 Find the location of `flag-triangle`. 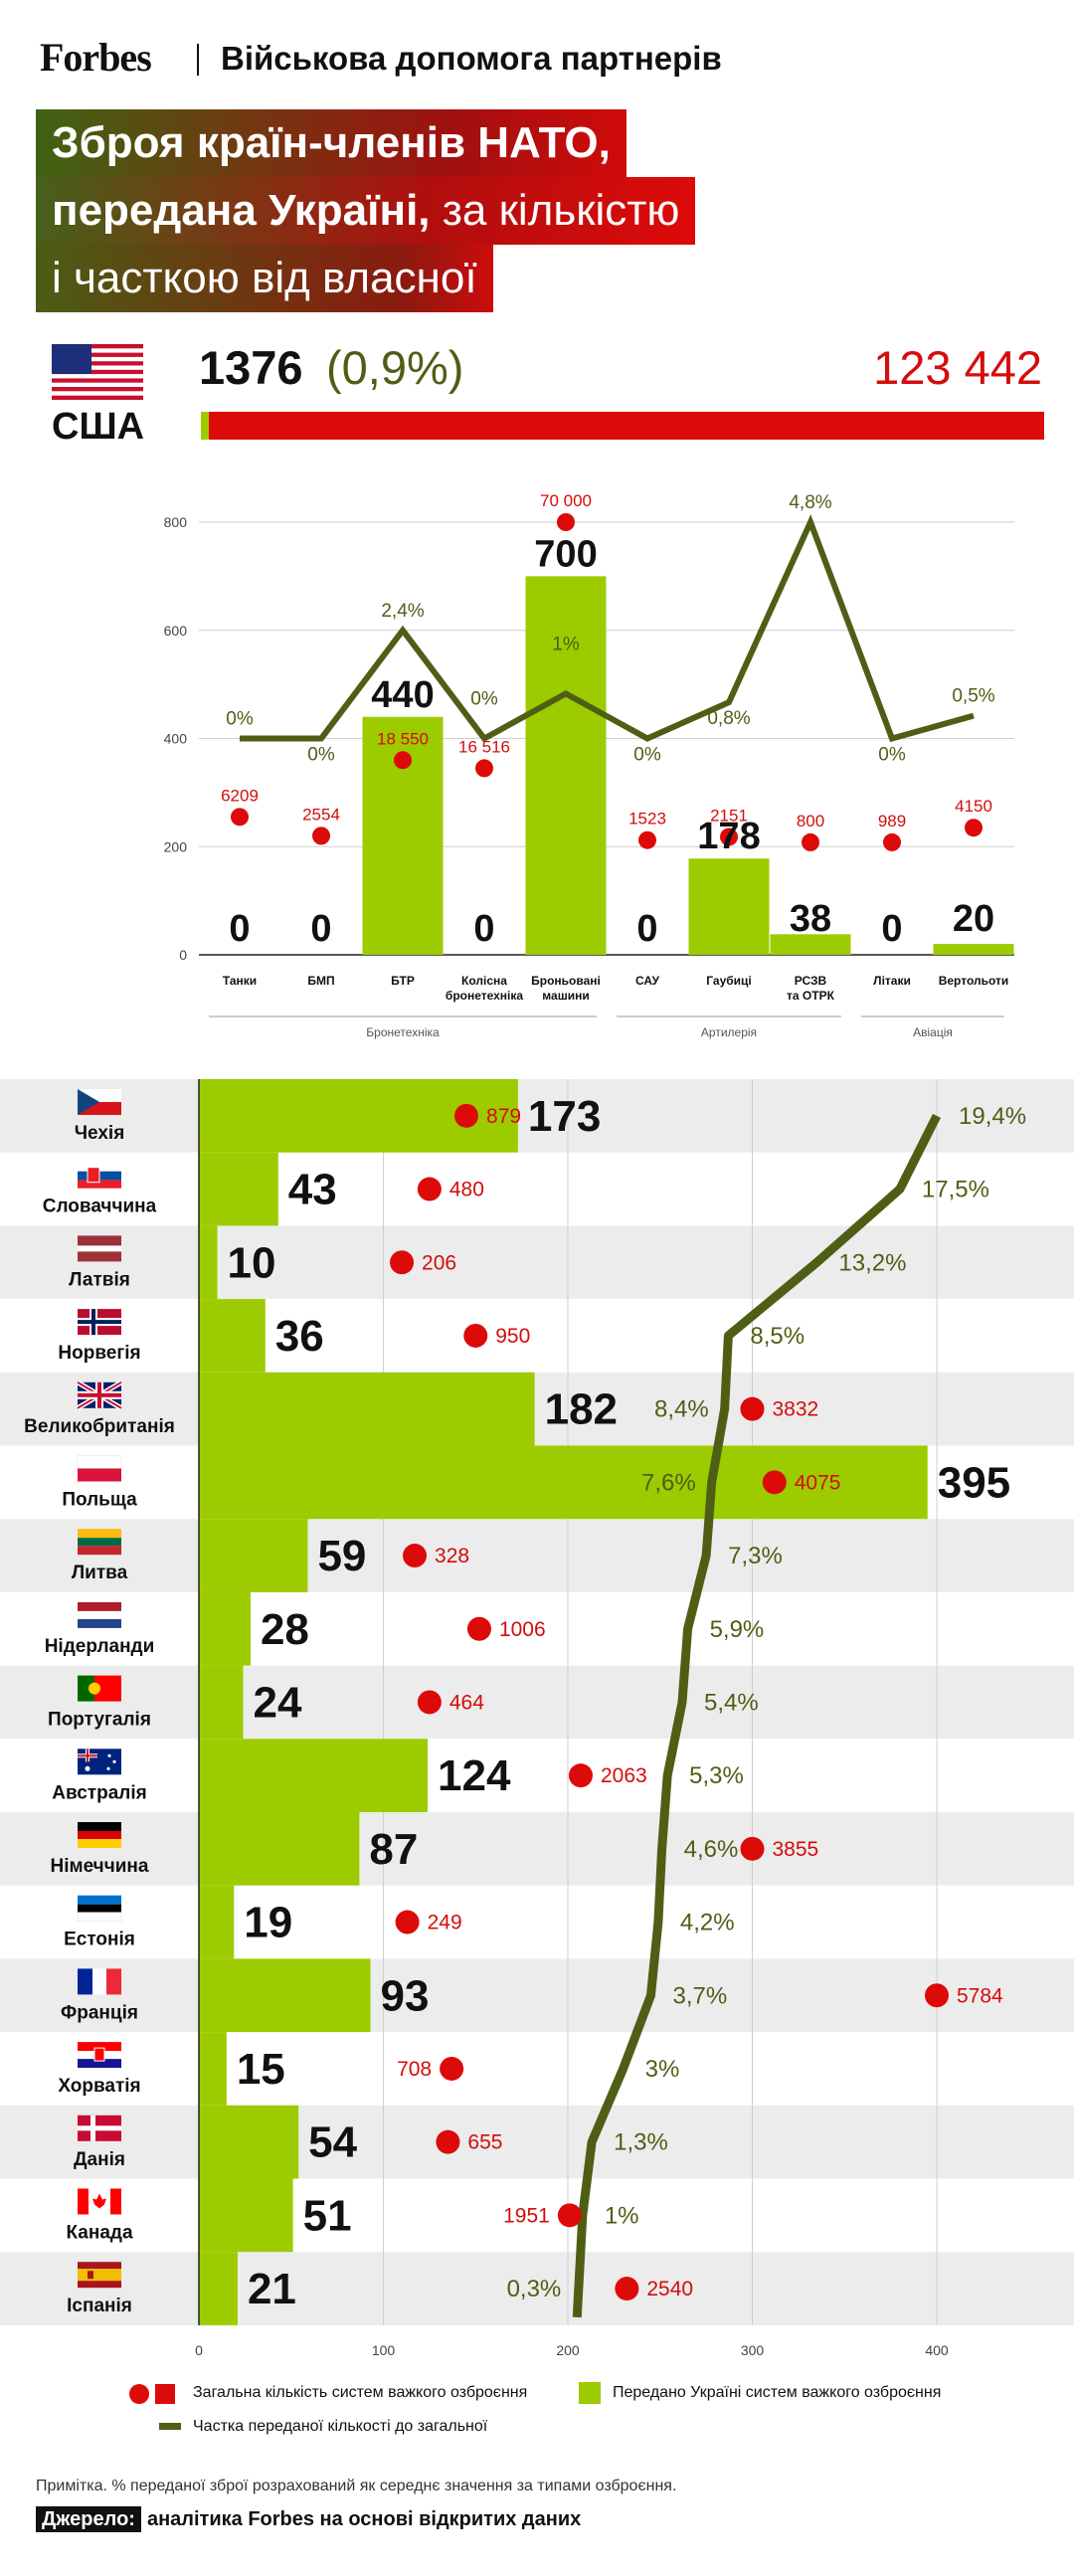

flag-triangle is located at coordinates (88, 1102).